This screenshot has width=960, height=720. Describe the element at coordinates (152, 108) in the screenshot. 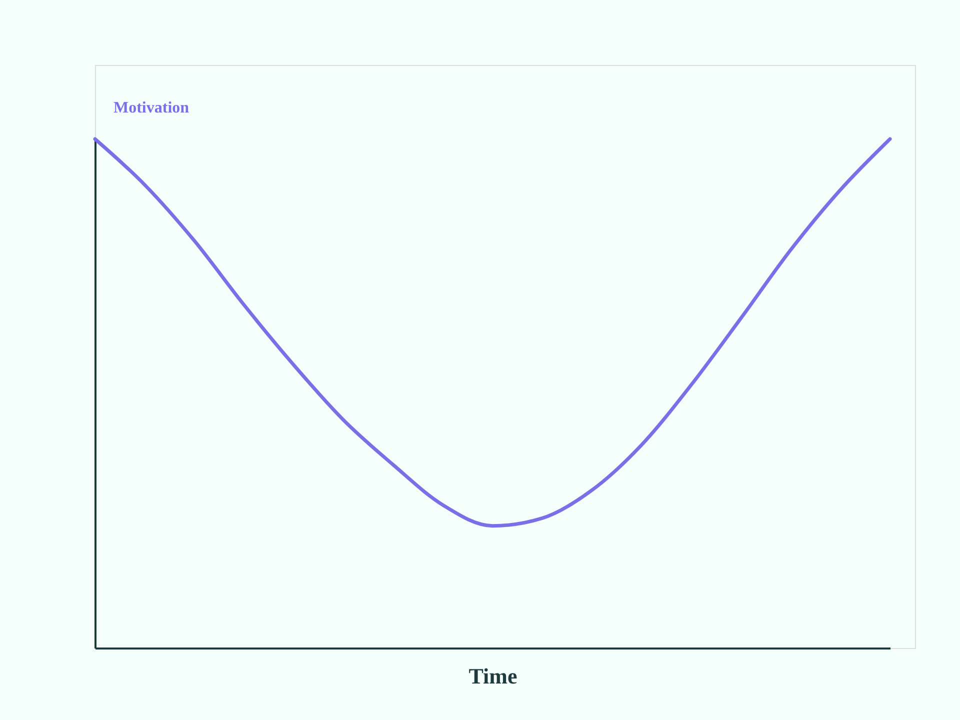

I see `y-axis-title: Motivation` at that location.